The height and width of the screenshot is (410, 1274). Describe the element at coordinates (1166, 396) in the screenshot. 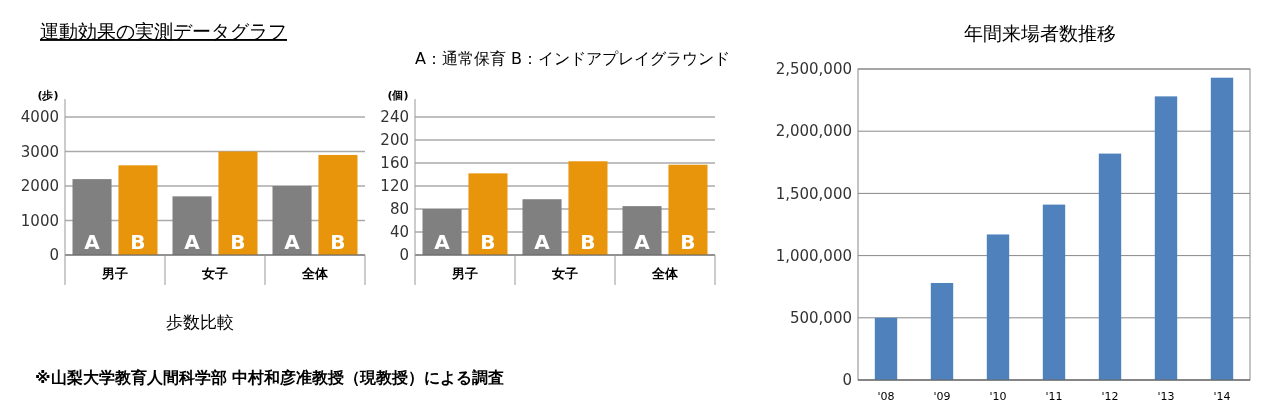

I see `x-tick-label: '13` at that location.